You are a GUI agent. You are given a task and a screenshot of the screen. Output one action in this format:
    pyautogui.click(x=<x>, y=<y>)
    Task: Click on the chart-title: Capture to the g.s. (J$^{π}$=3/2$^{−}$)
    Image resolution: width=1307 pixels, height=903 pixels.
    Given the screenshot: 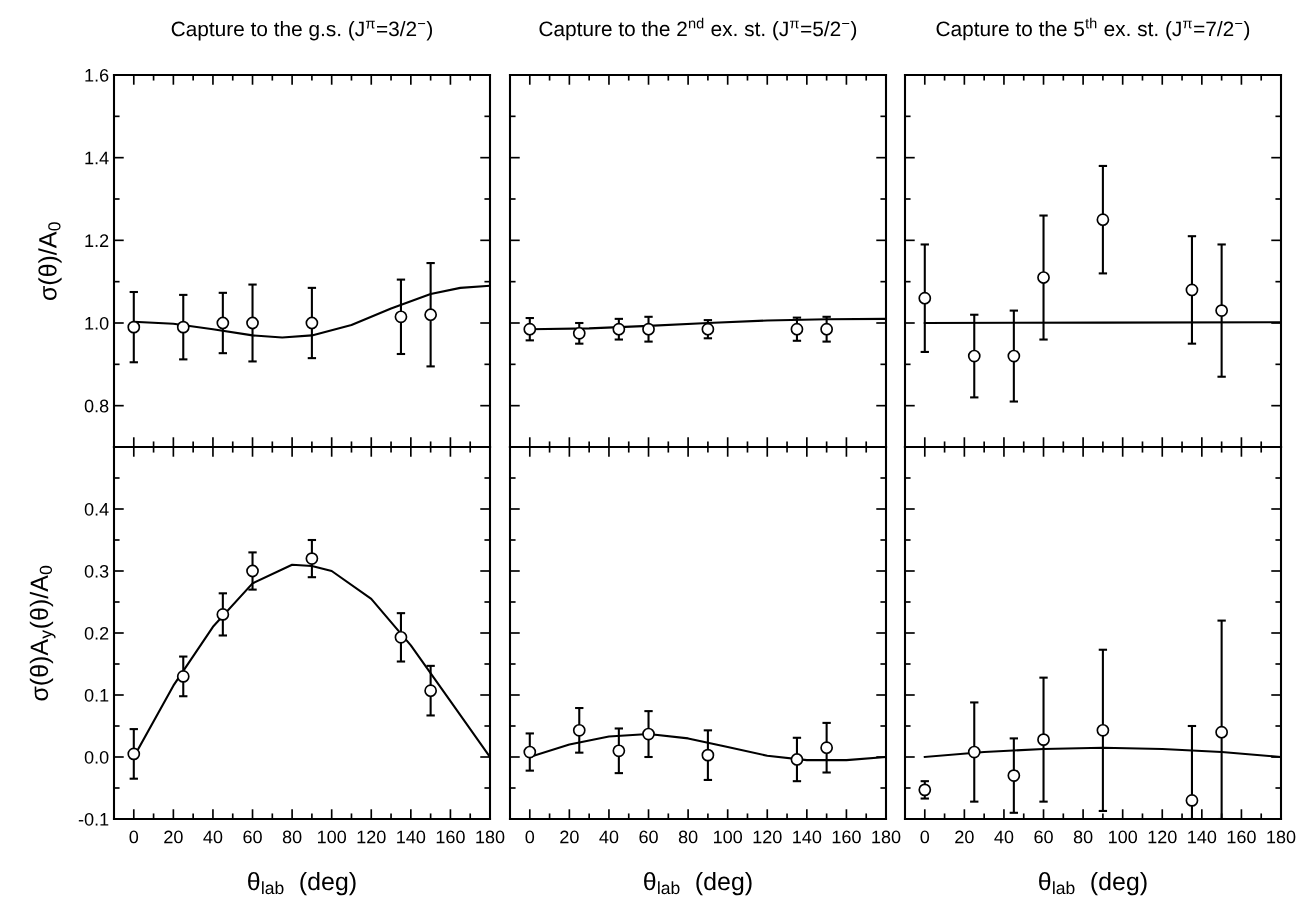 What is the action you would take?
    pyautogui.click(x=302, y=30)
    